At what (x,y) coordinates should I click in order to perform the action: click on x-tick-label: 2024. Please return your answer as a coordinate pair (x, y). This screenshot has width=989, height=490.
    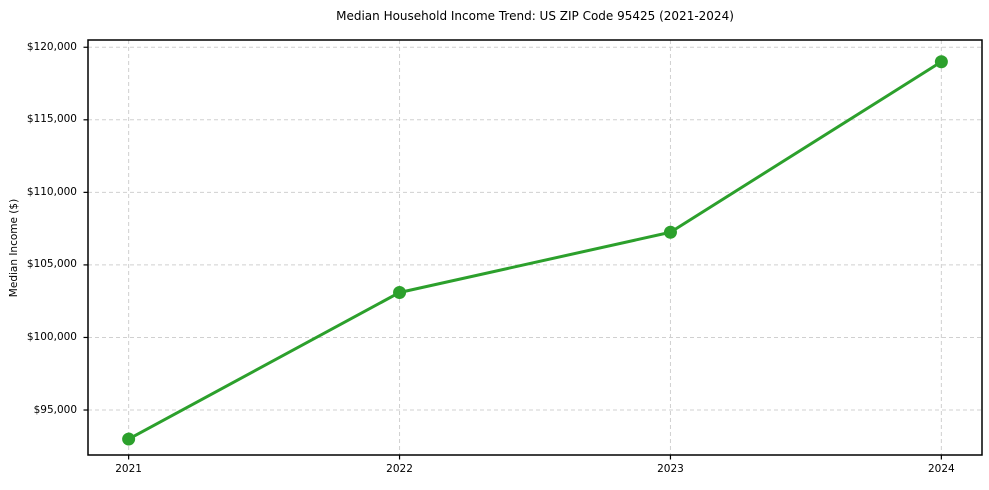
    Looking at the image, I should click on (941, 469).